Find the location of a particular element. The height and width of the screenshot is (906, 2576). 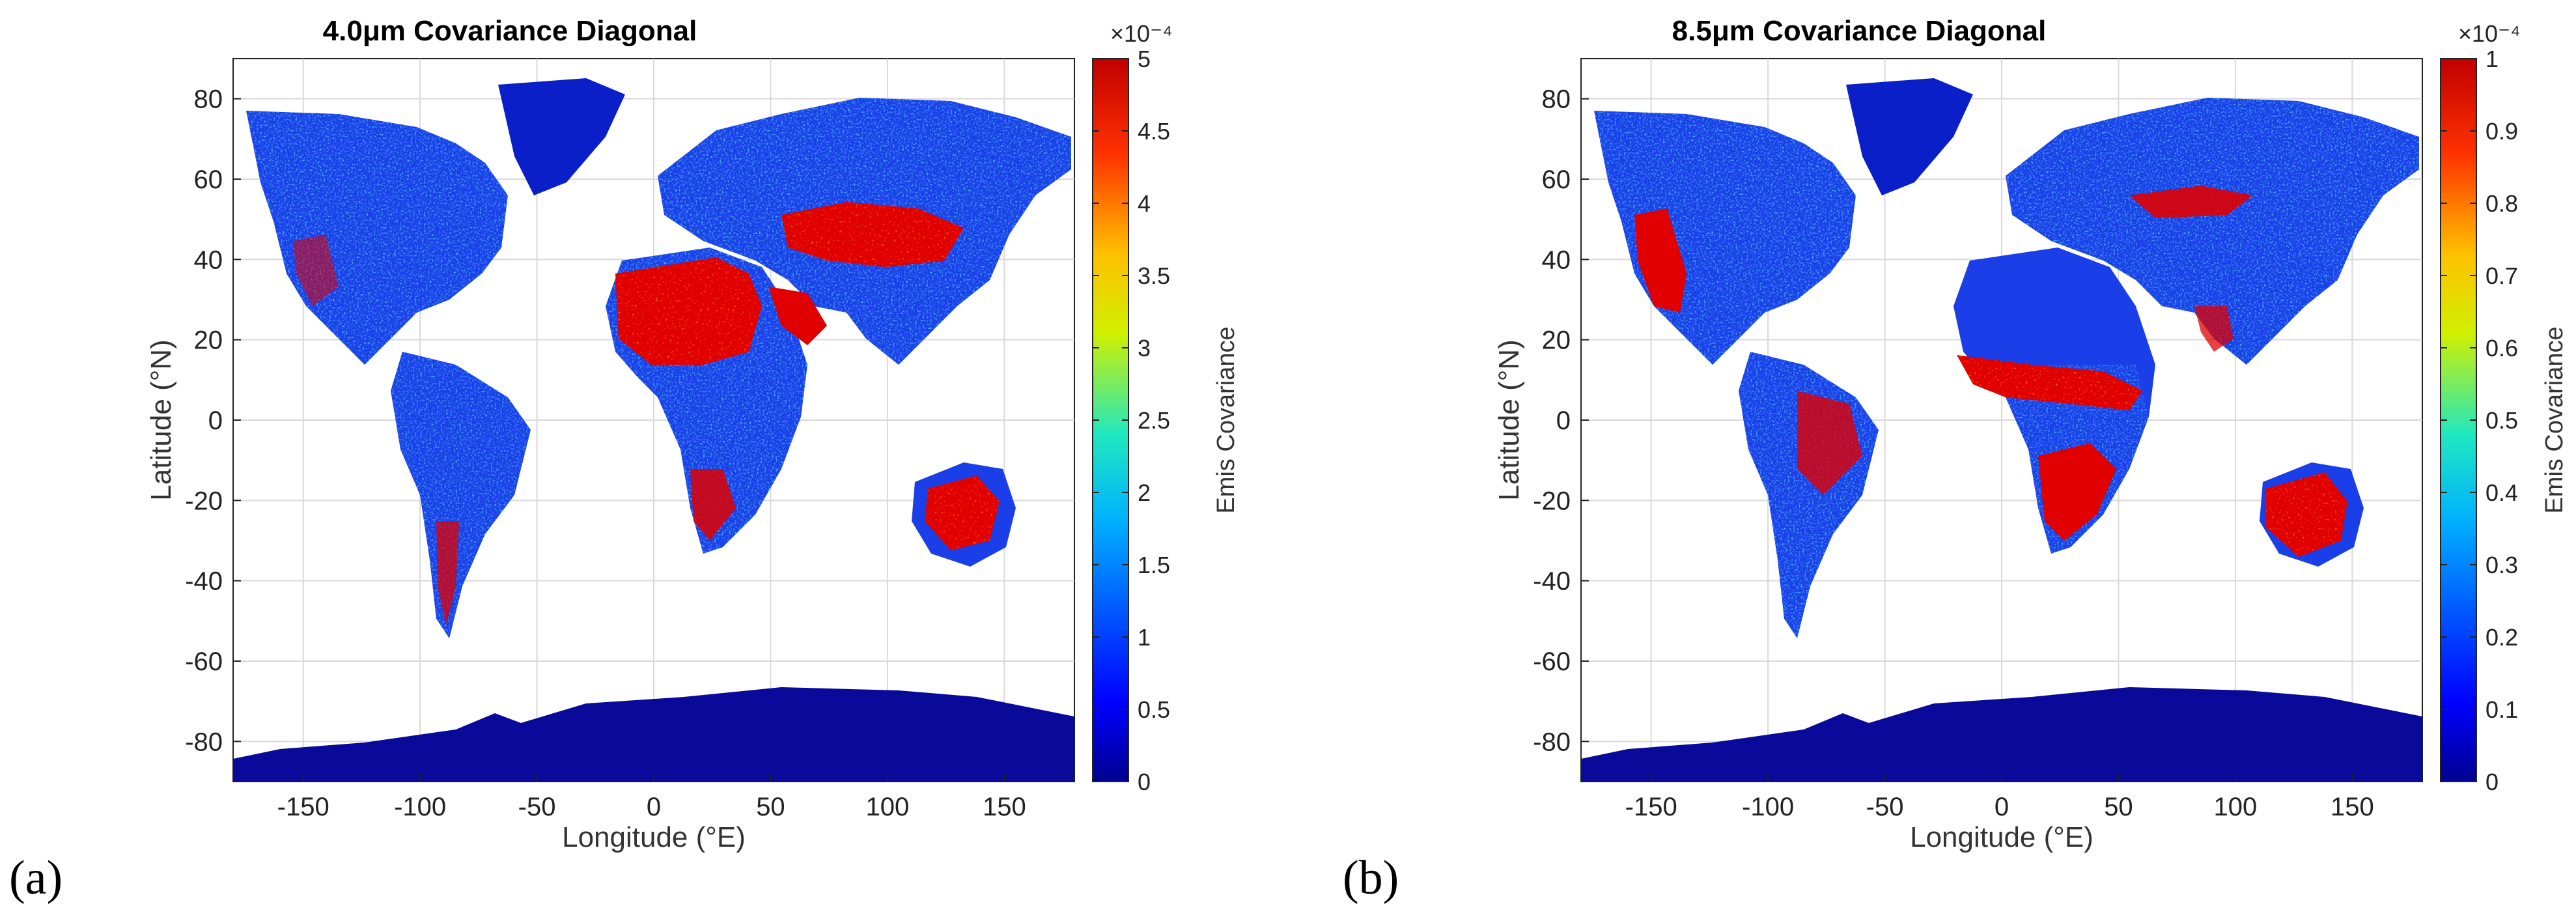

colorbar-tick-label: 4 is located at coordinates (1144, 203).